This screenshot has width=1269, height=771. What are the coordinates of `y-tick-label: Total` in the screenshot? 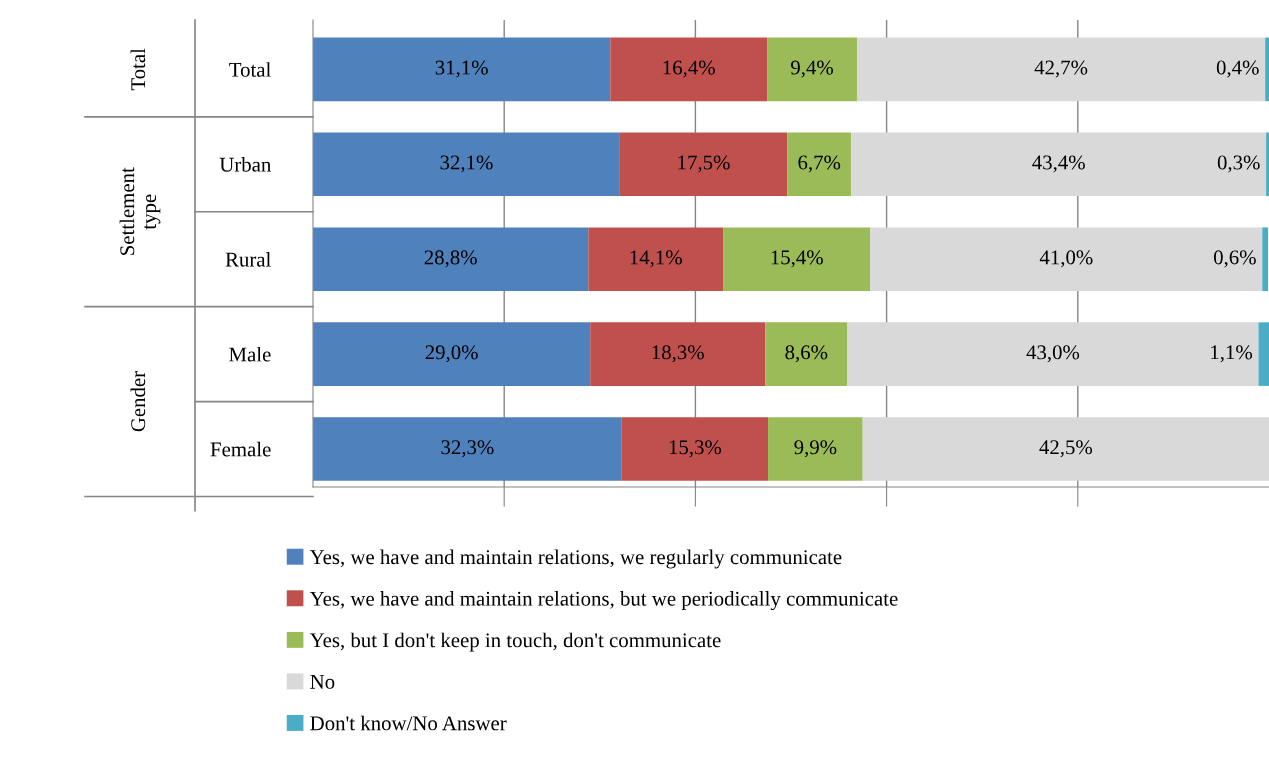 It's located at (250, 69).